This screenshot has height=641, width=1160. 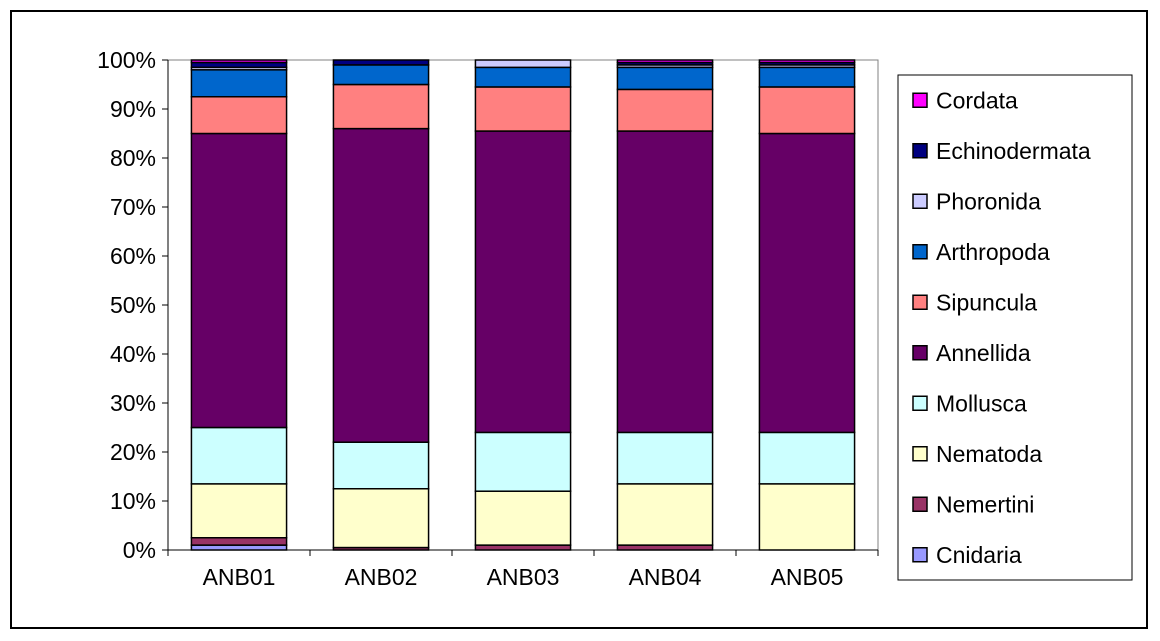 What do you see at coordinates (133, 109) in the screenshot?
I see `y-tick-label: 90%` at bounding box center [133, 109].